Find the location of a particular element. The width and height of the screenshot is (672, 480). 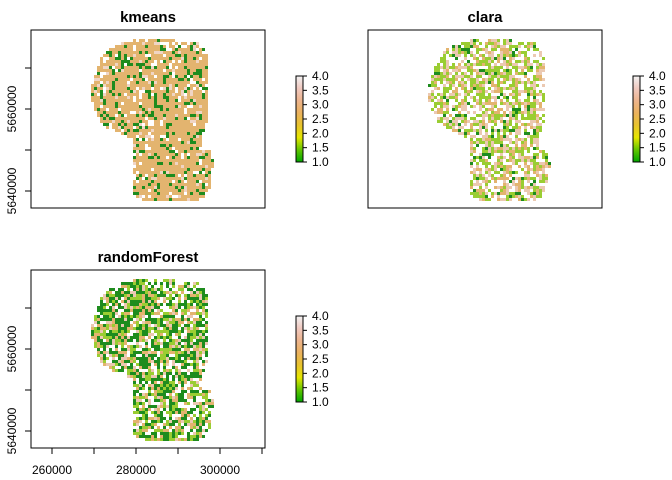

x-tick-label-300000: 300000 is located at coordinates (220, 470).